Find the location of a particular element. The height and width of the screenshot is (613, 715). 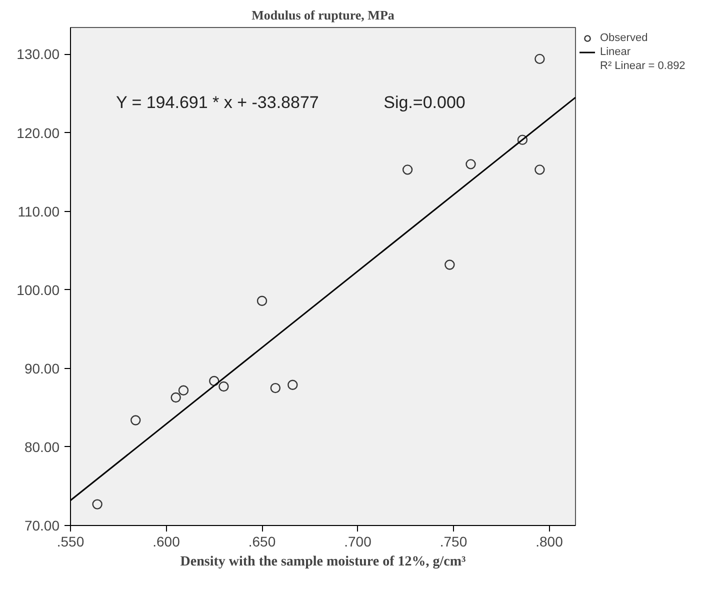

y-tick-label: 110.00 is located at coordinates (39, 211).